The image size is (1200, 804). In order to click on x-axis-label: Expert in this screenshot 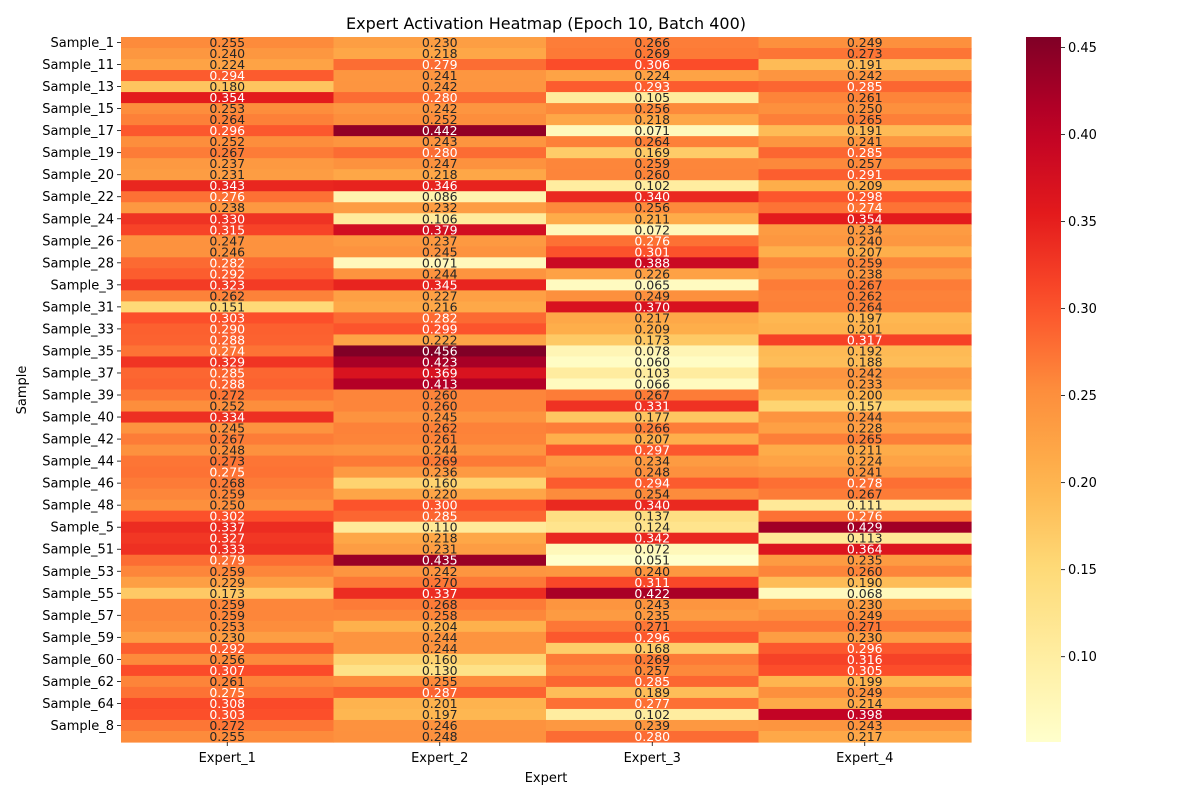, I will do `click(546, 778)`.